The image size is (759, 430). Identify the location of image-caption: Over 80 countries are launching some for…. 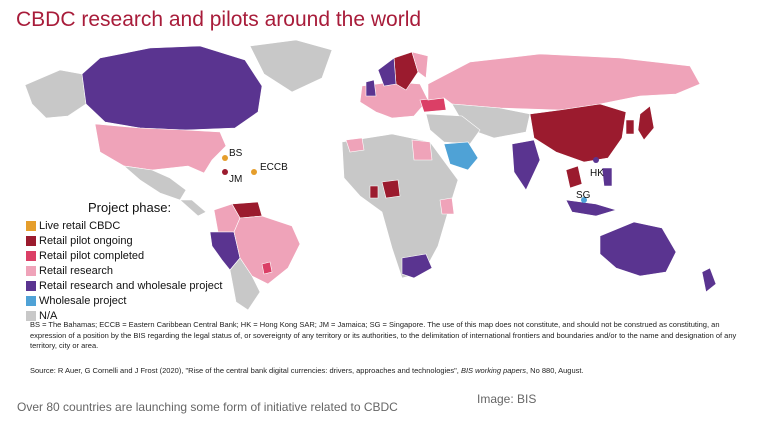
(207, 407).